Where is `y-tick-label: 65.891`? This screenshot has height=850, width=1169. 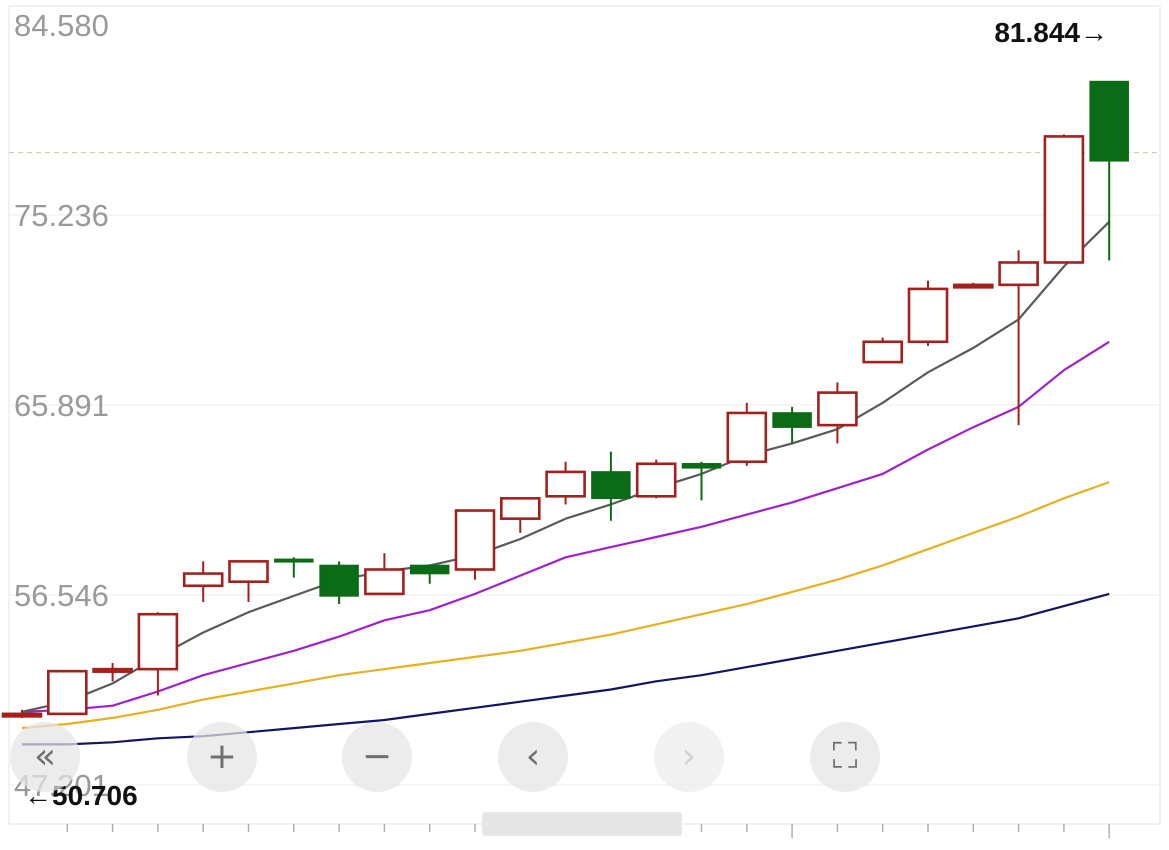
y-tick-label: 65.891 is located at coordinates (61, 405).